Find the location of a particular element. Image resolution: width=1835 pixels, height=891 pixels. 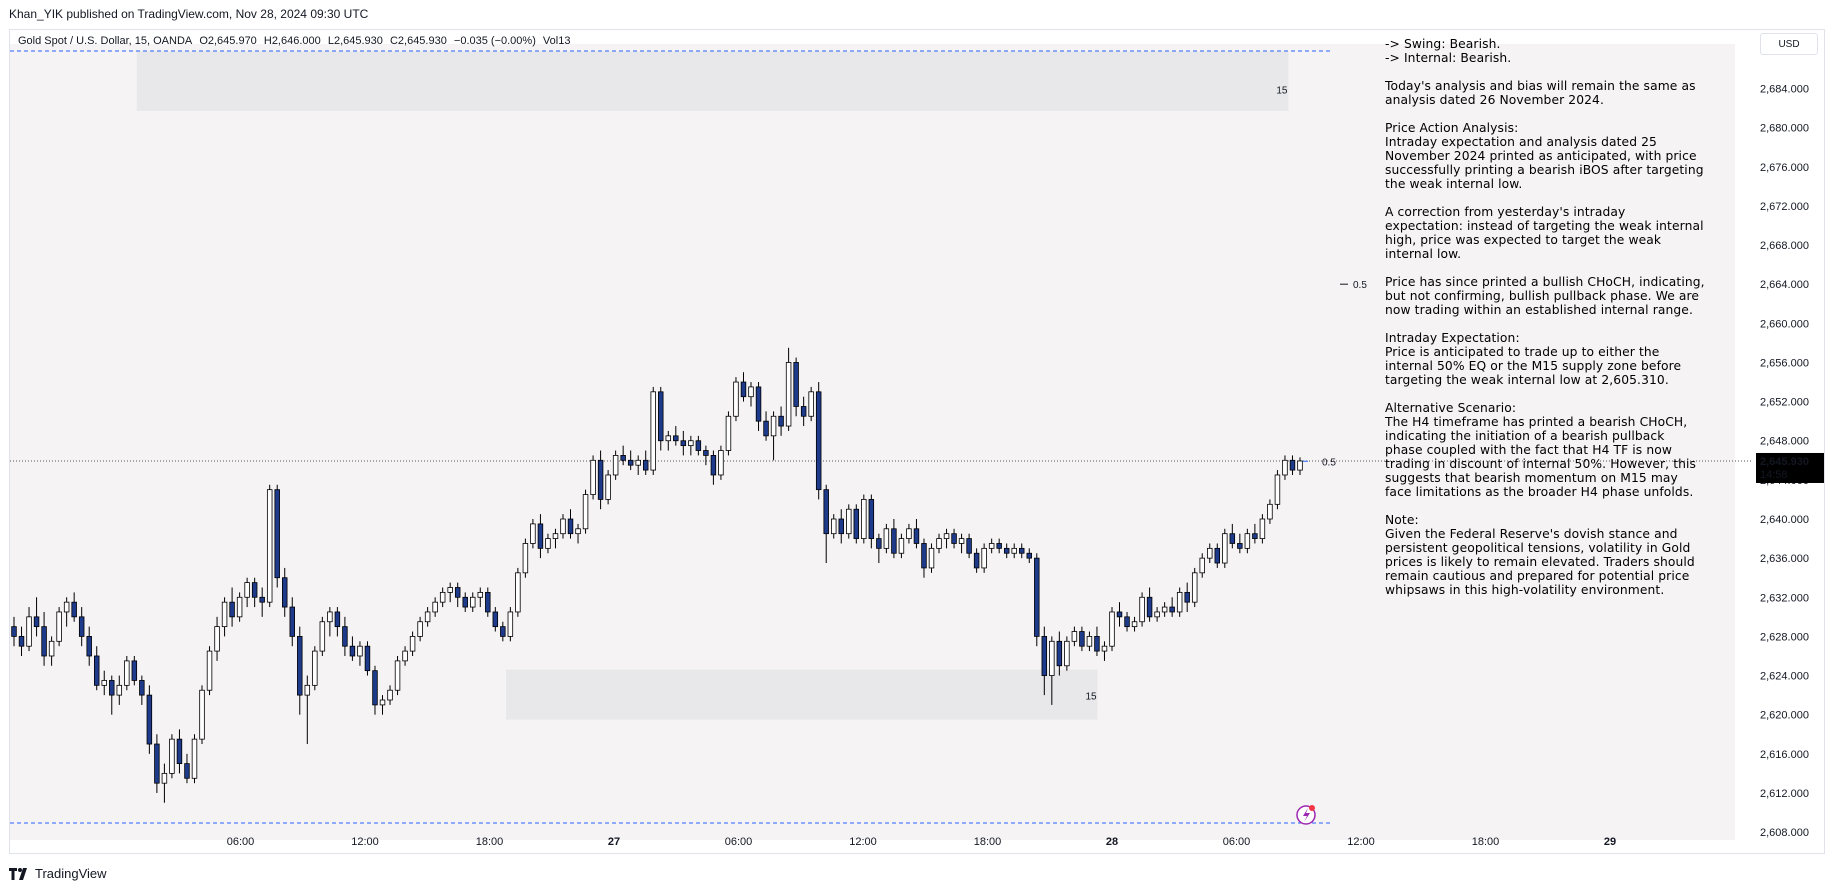

last-price-label: 2,645.930 is located at coordinates (1784, 462).